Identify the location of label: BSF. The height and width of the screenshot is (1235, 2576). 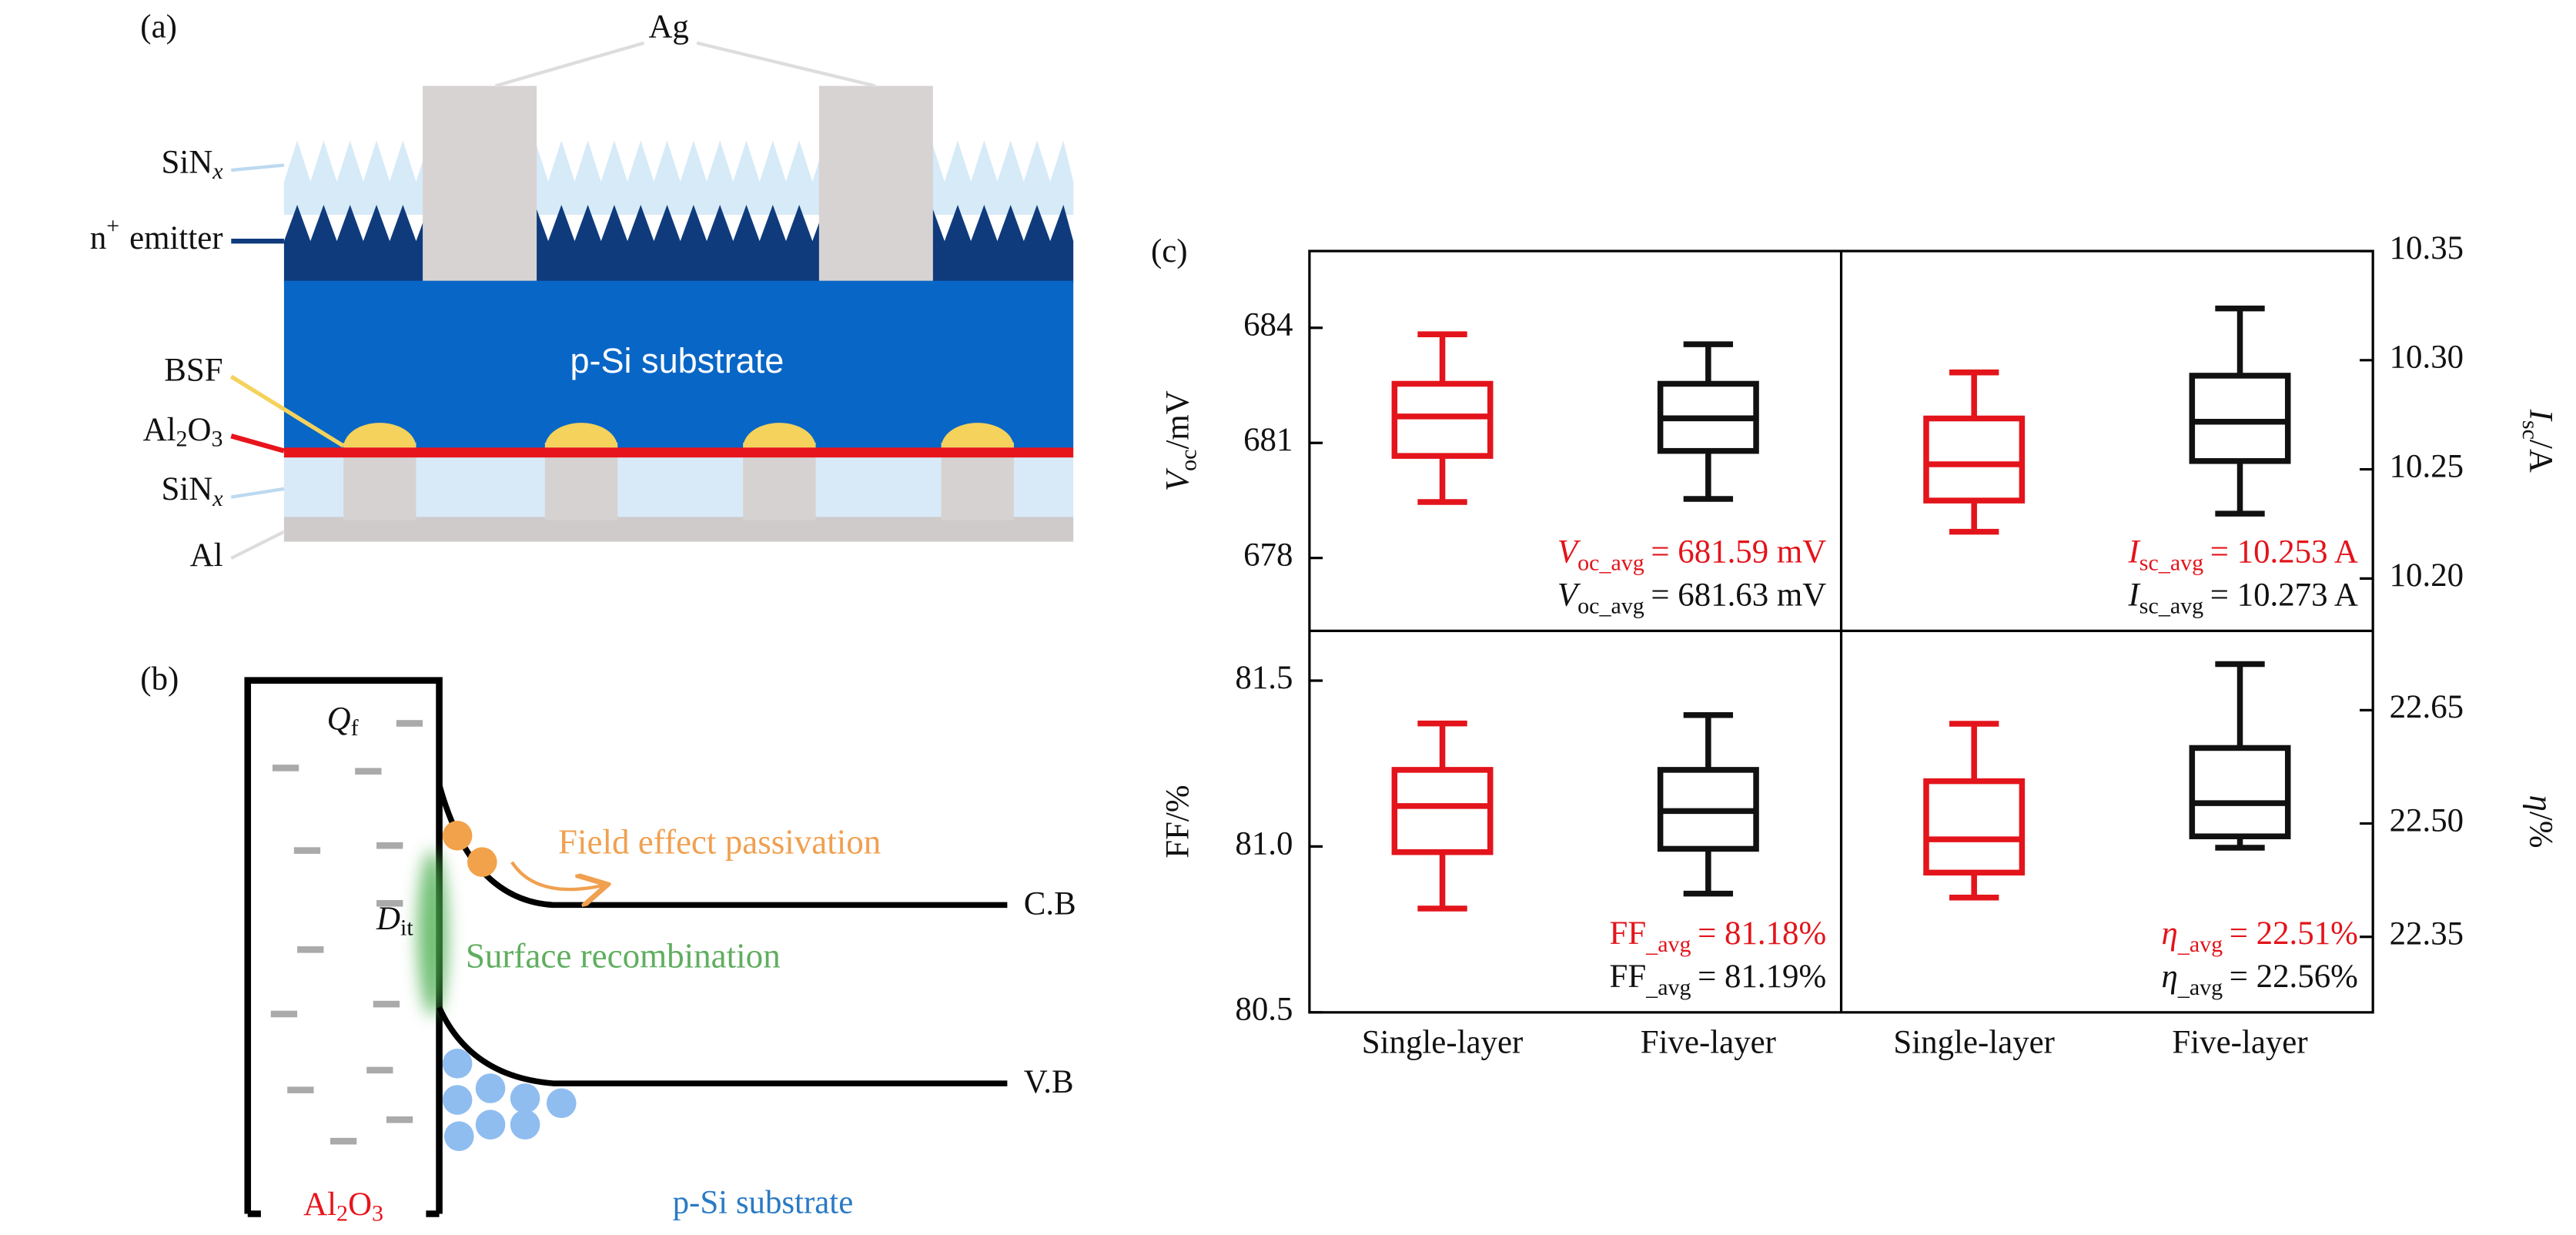
(193, 371).